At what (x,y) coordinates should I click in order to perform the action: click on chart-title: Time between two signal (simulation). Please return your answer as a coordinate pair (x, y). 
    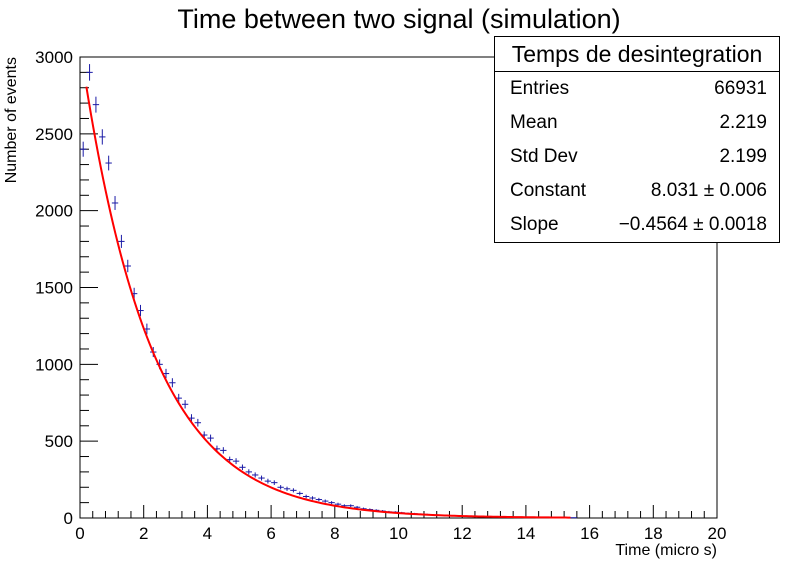
    Looking at the image, I should click on (398, 19).